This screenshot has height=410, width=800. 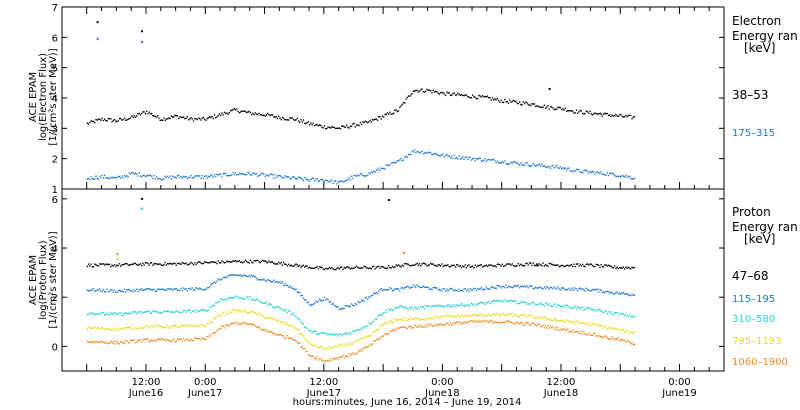 I want to click on proton-legend-series-1: 47–68, so click(x=750, y=276).